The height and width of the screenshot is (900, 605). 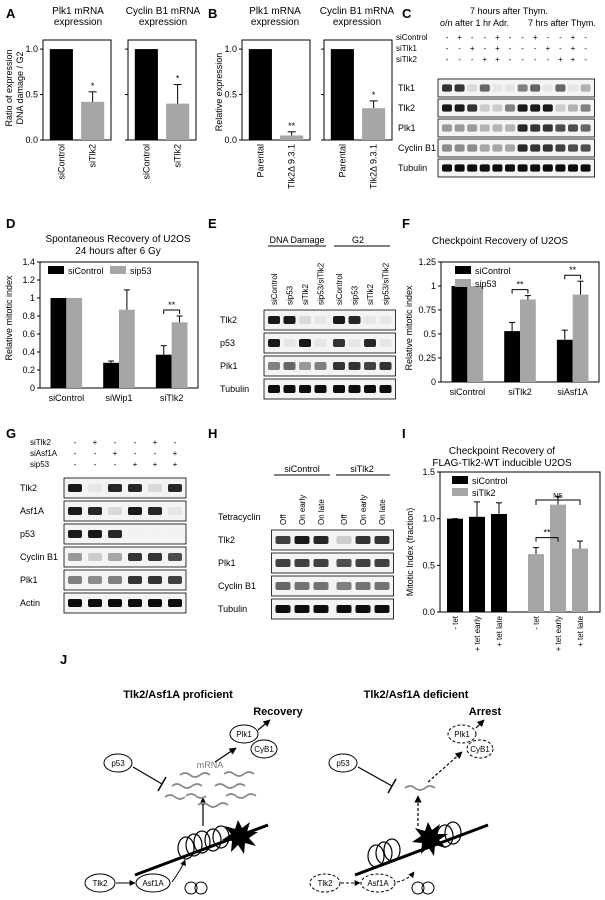 I want to click on g-band-label: p53, so click(x=27, y=534).